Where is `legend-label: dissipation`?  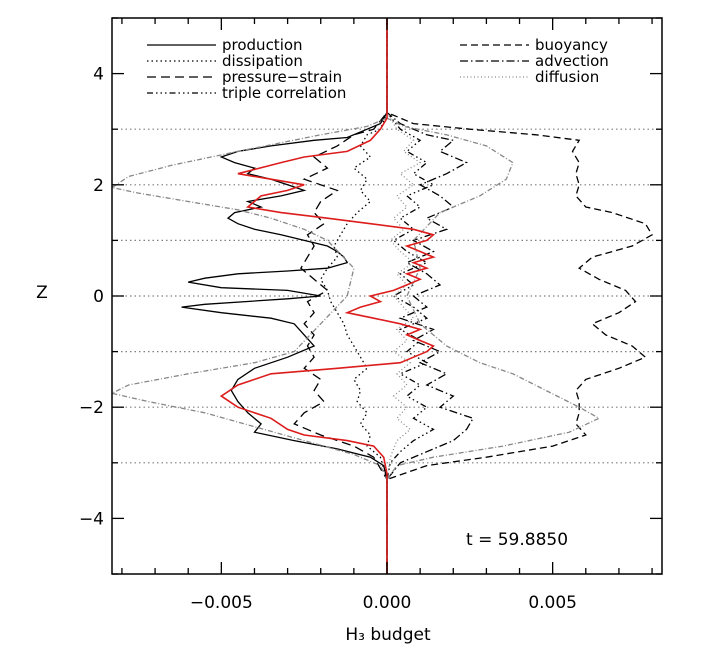 legend-label: dissipation is located at coordinates (262, 61).